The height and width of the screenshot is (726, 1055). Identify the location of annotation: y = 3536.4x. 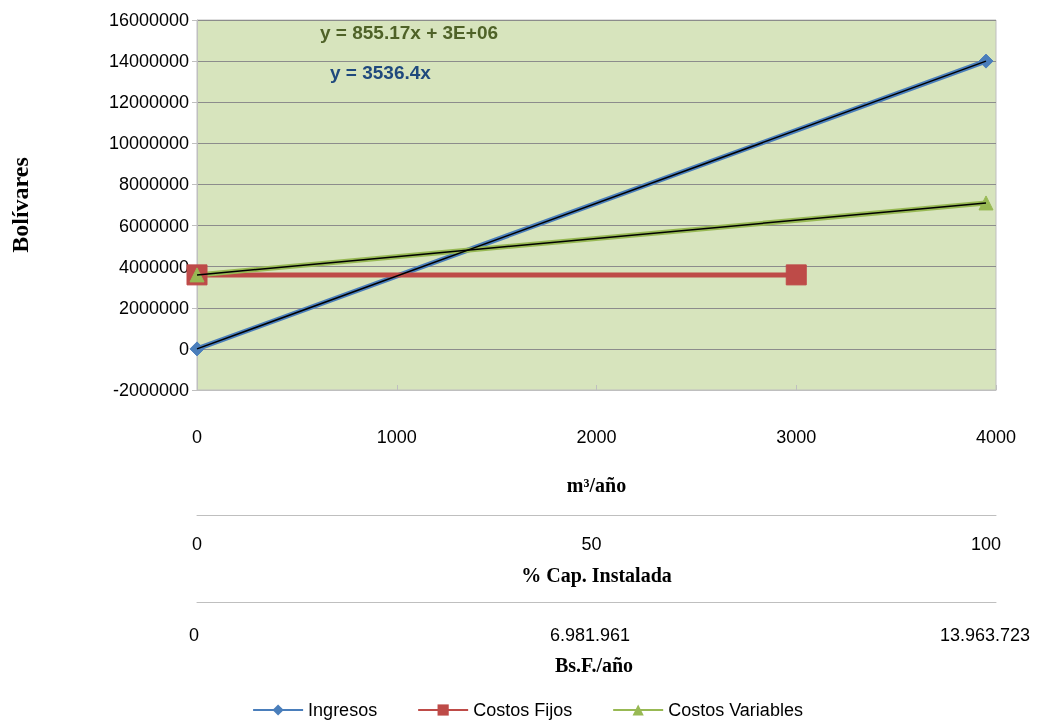
(381, 72).